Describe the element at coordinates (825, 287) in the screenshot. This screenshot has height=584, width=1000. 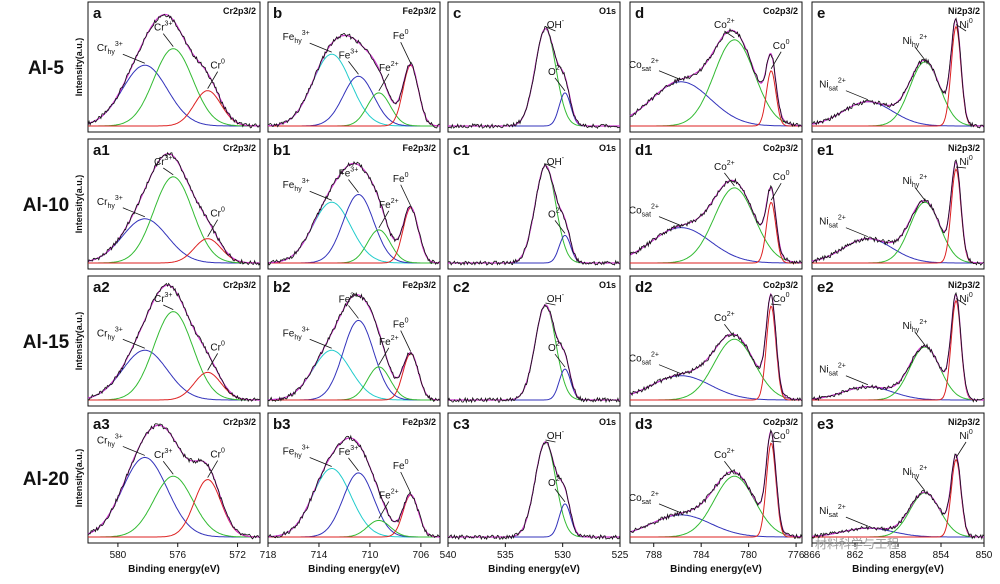
I see `panel-tag: e2` at that location.